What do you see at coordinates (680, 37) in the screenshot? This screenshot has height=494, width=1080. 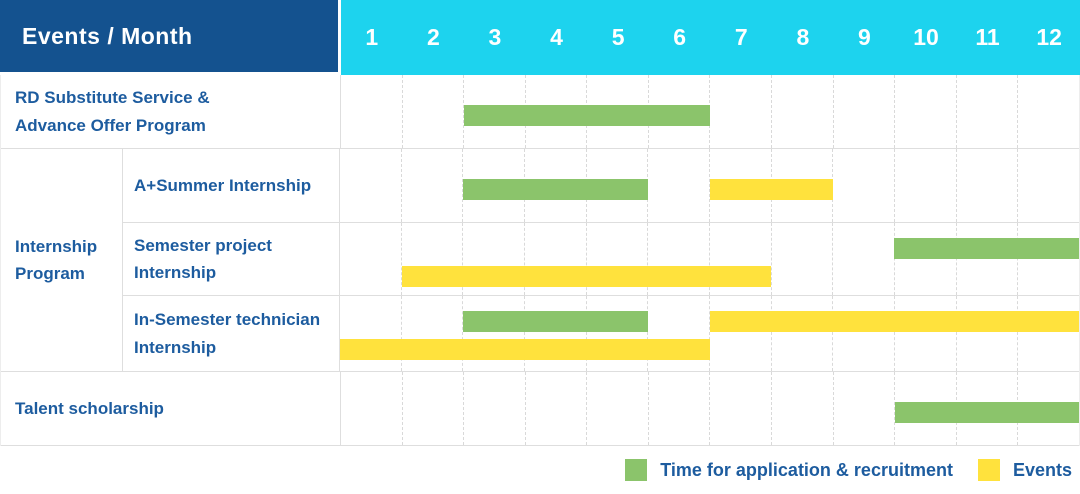 I see `month-label: 6` at bounding box center [680, 37].